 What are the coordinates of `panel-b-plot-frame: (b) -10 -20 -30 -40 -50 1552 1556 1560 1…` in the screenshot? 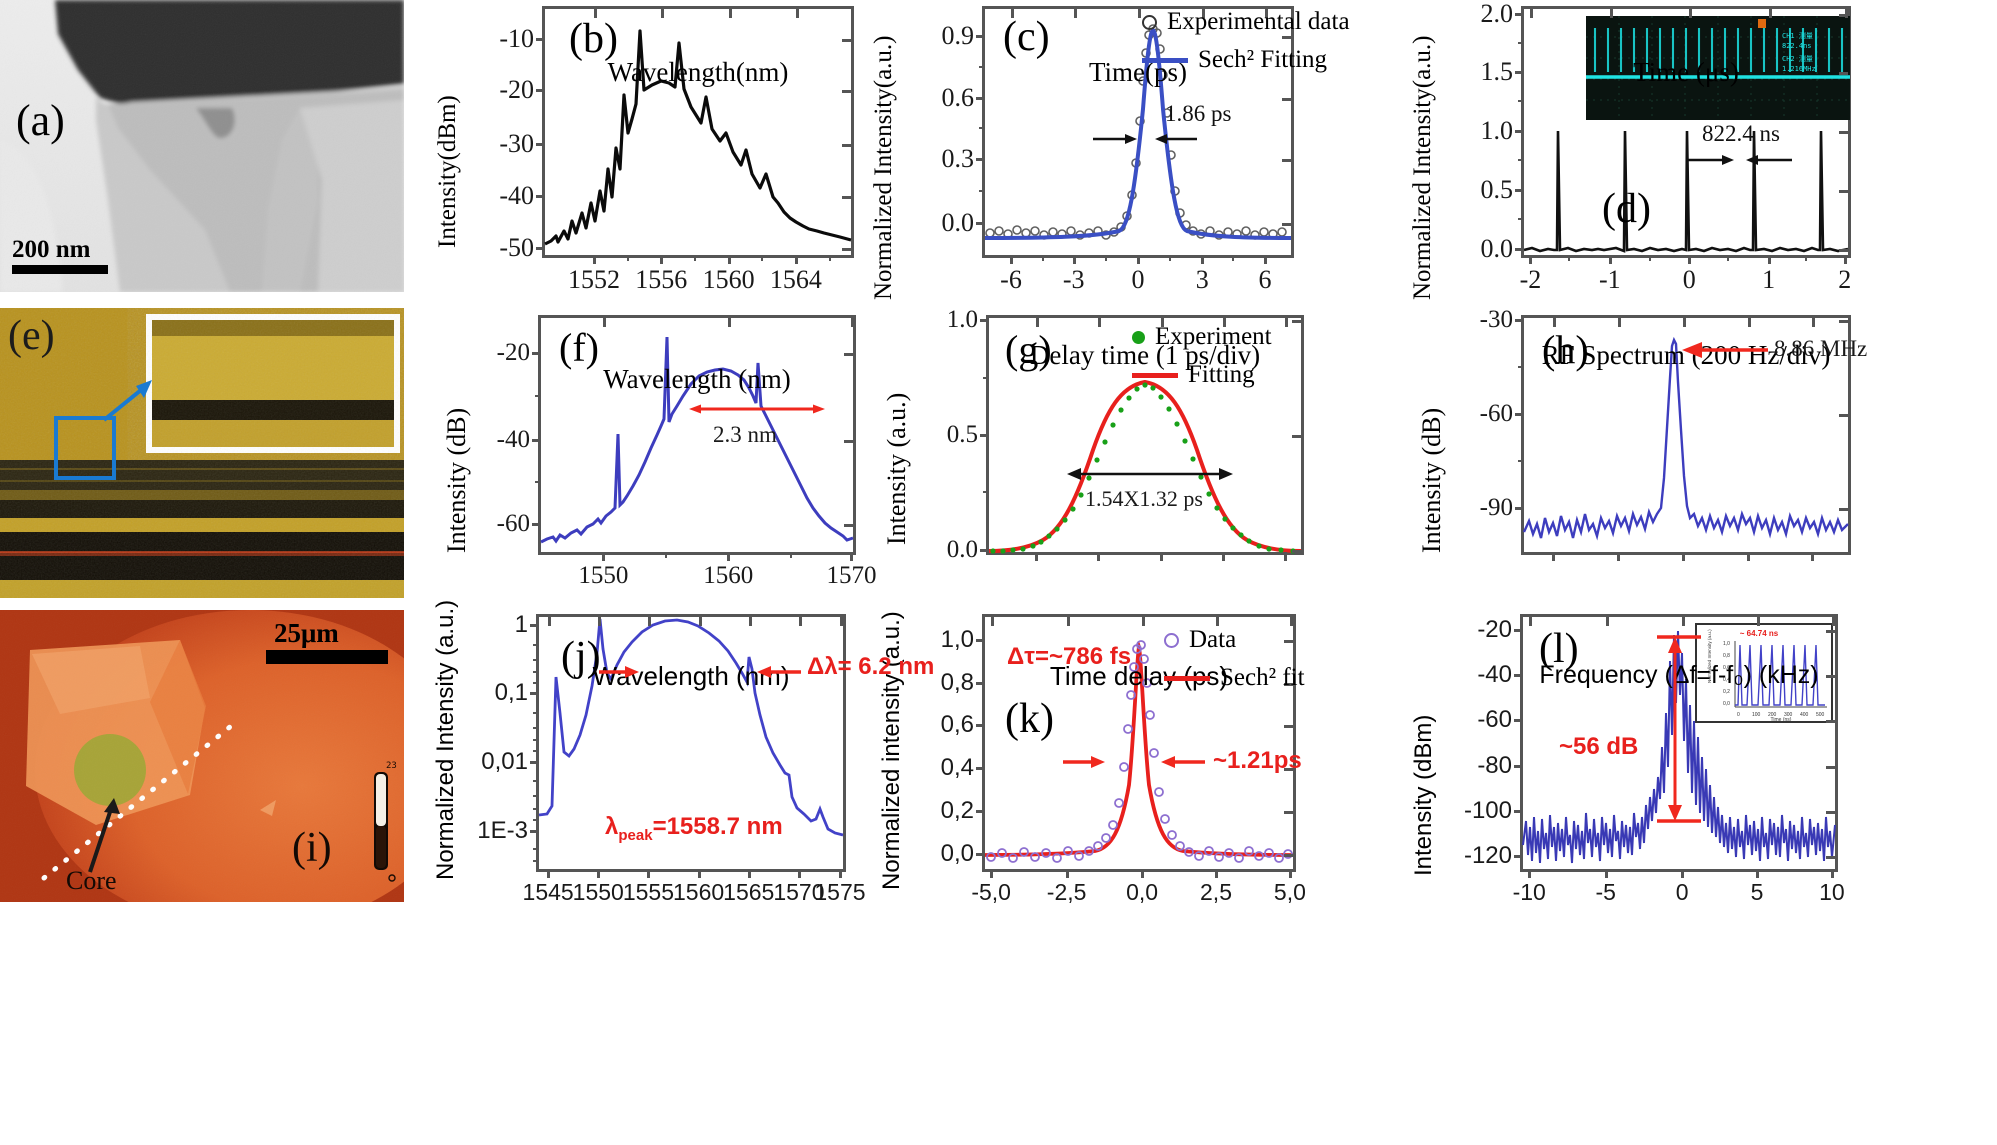 It's located at (676, 150).